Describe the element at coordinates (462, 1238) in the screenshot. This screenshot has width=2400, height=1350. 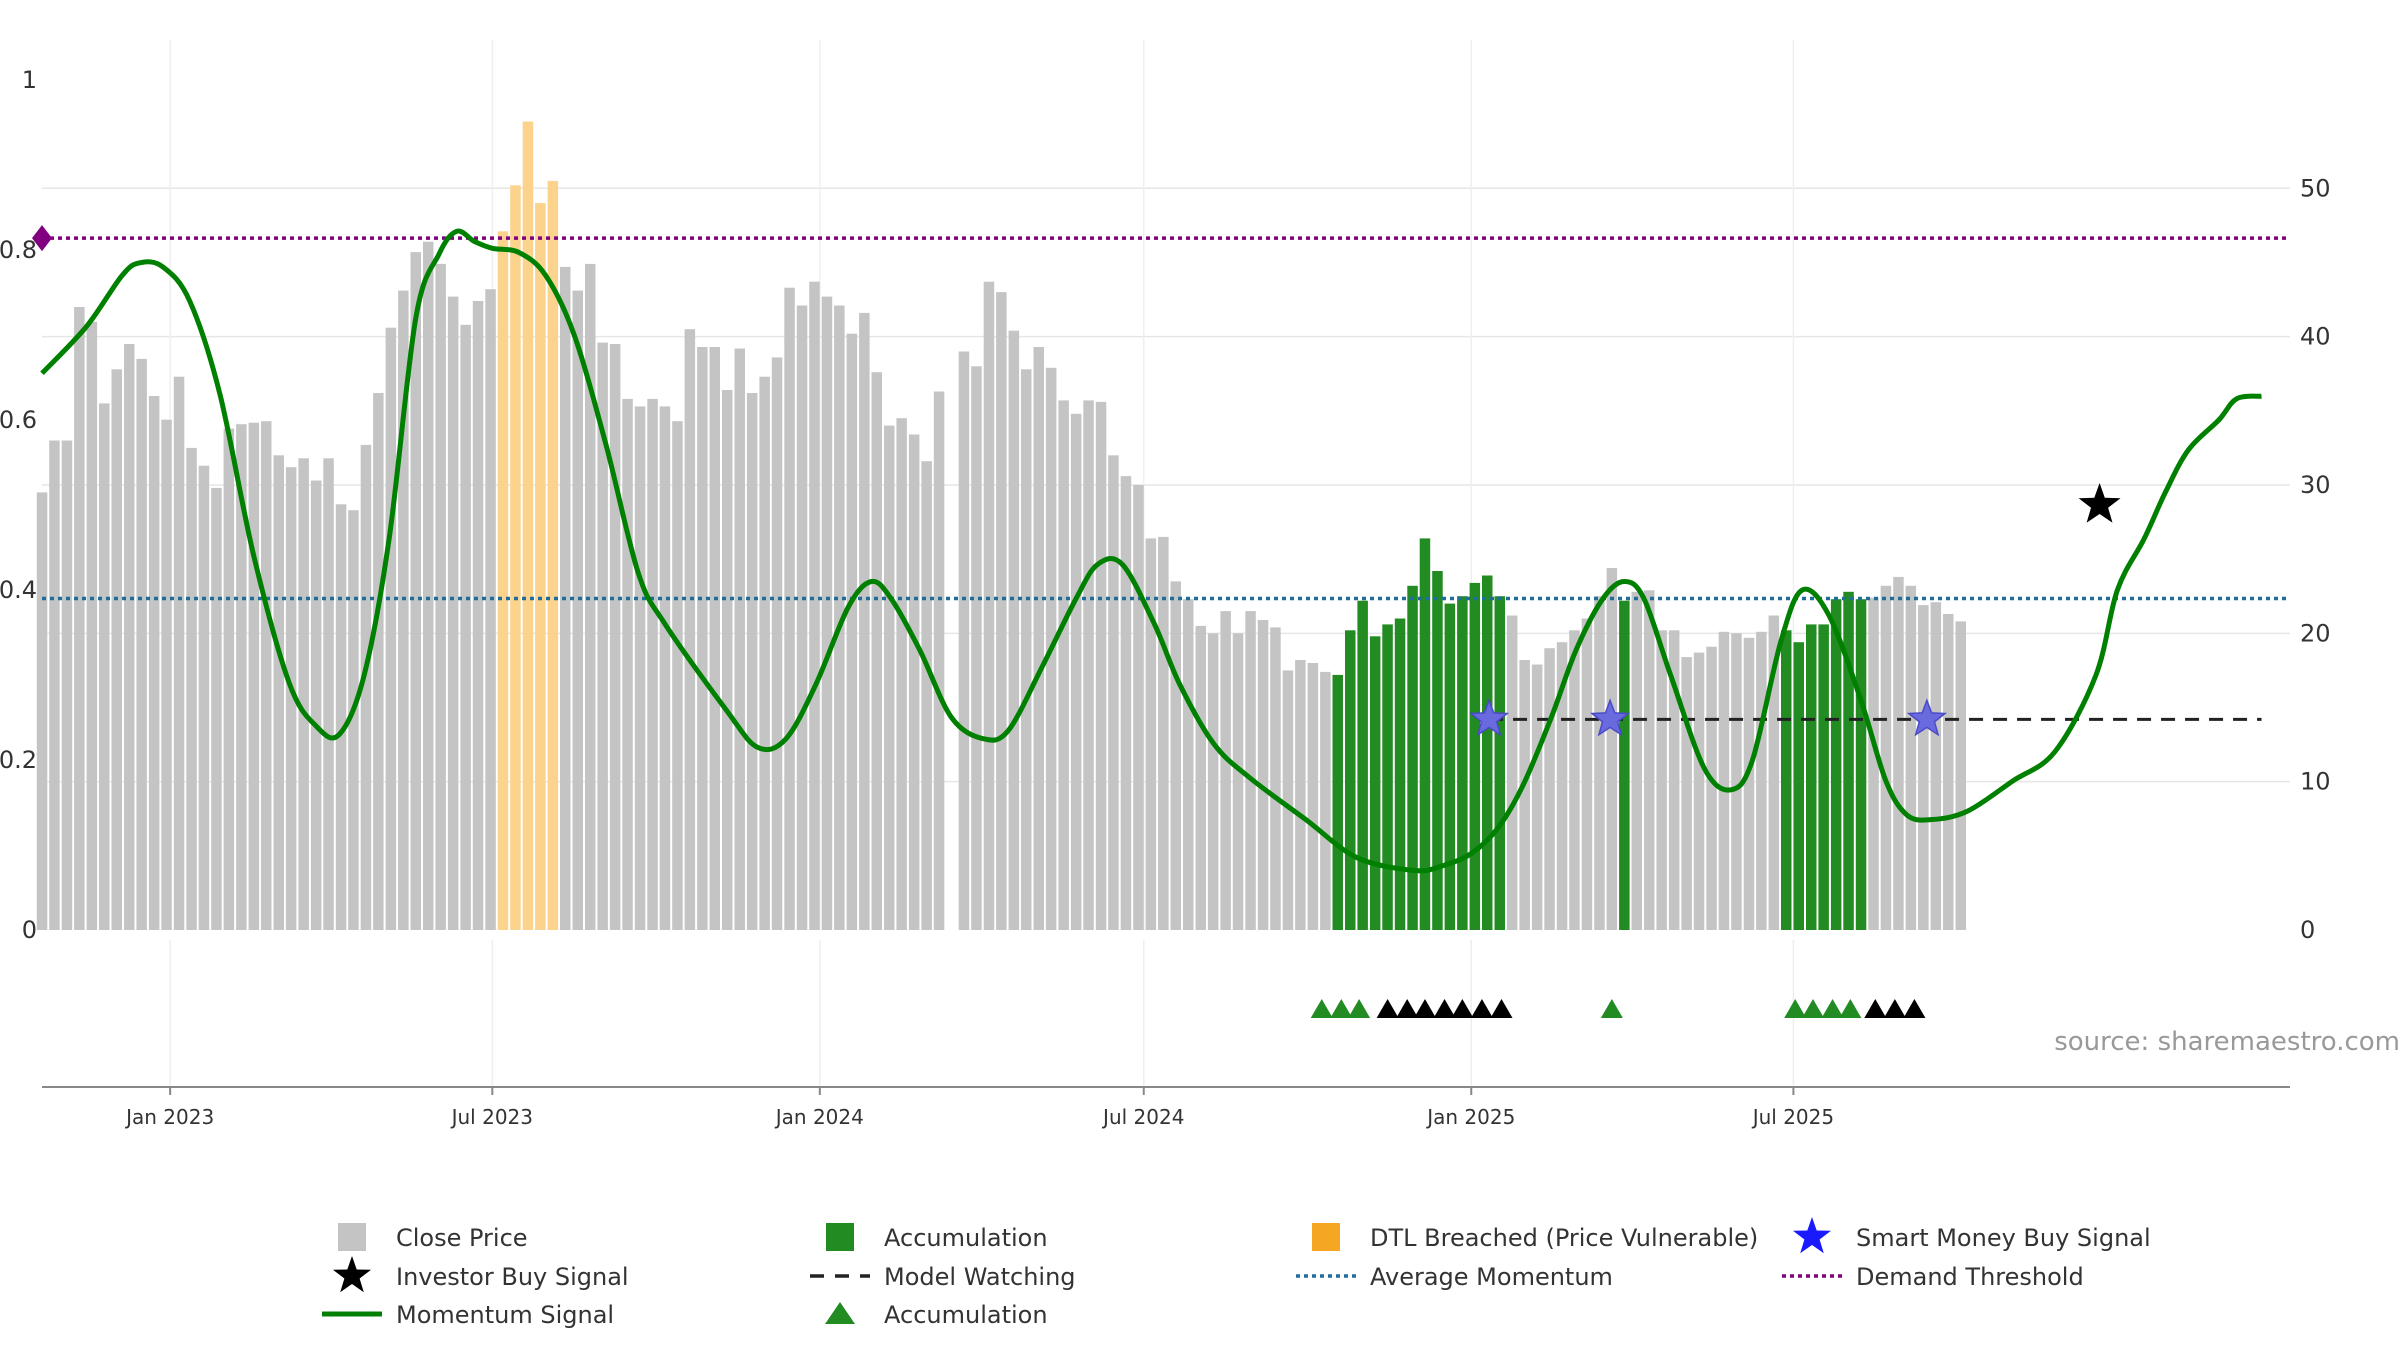
I see `legend-label: Close Price` at that location.